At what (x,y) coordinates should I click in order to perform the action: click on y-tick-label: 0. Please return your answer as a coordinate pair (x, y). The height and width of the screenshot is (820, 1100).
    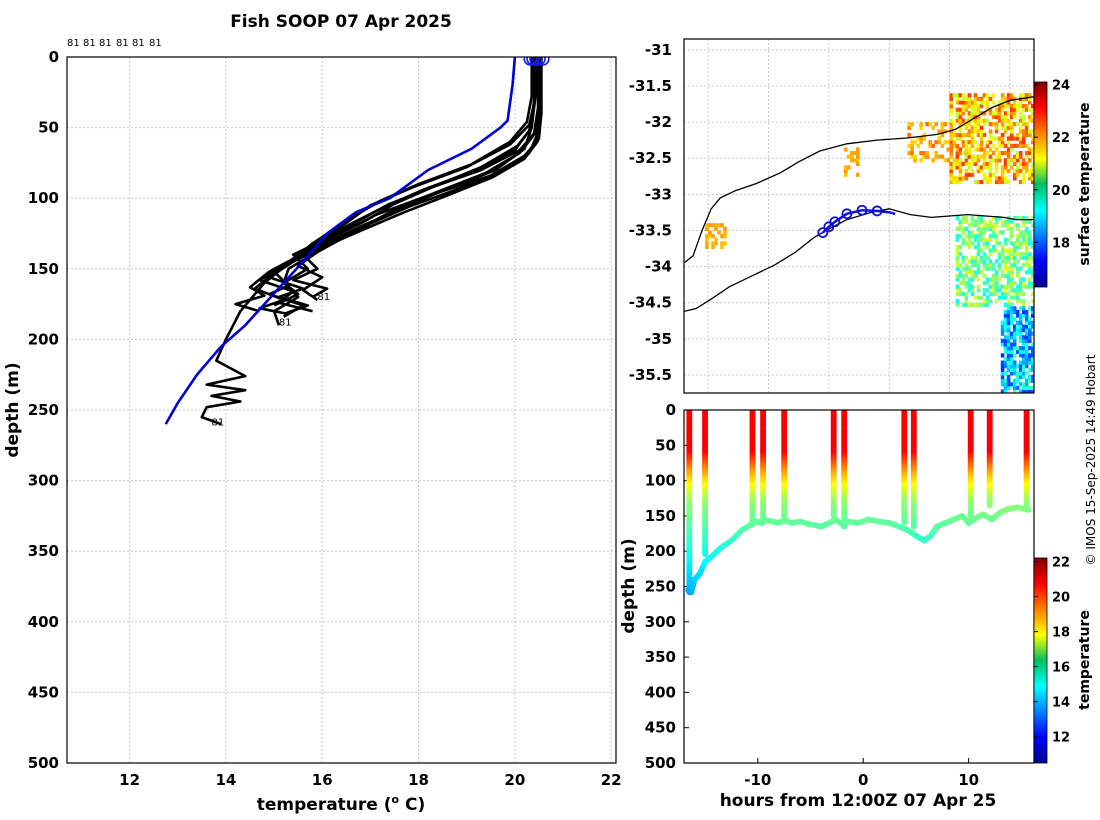
    Looking at the image, I should click on (671, 410).